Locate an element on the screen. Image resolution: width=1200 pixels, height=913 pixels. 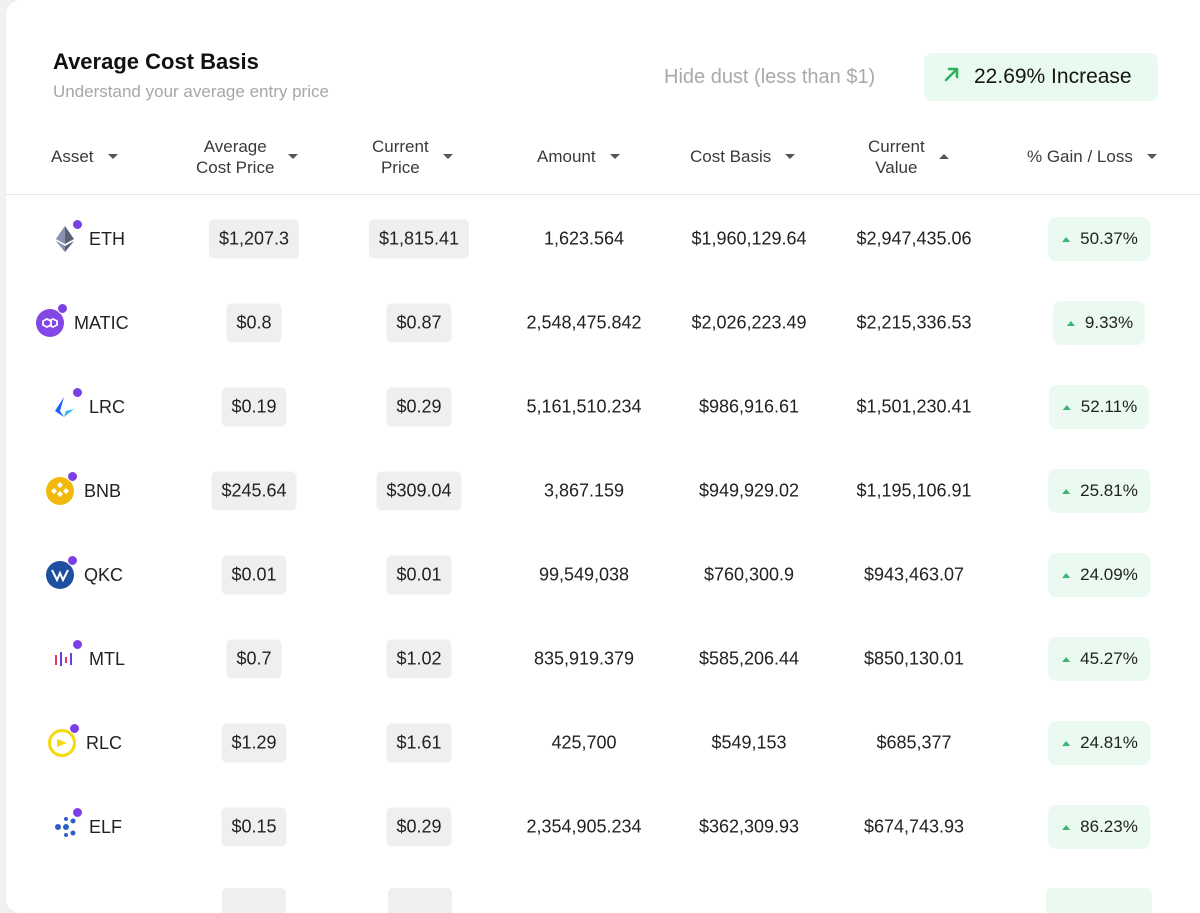
average-cost-price: $0.19 is located at coordinates (254, 407).